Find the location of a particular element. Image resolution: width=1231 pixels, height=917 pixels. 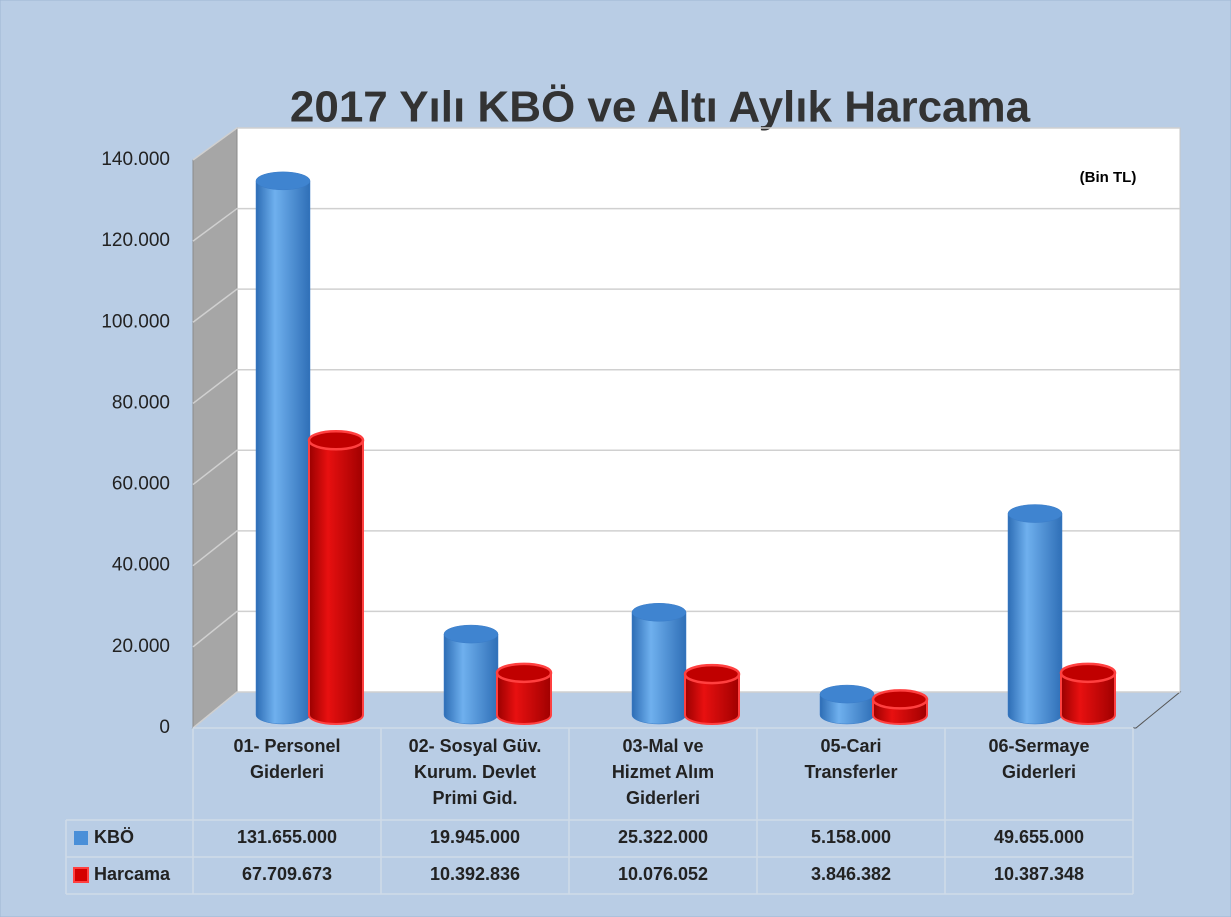

data-label: 3.846.382 is located at coordinates (851, 874).